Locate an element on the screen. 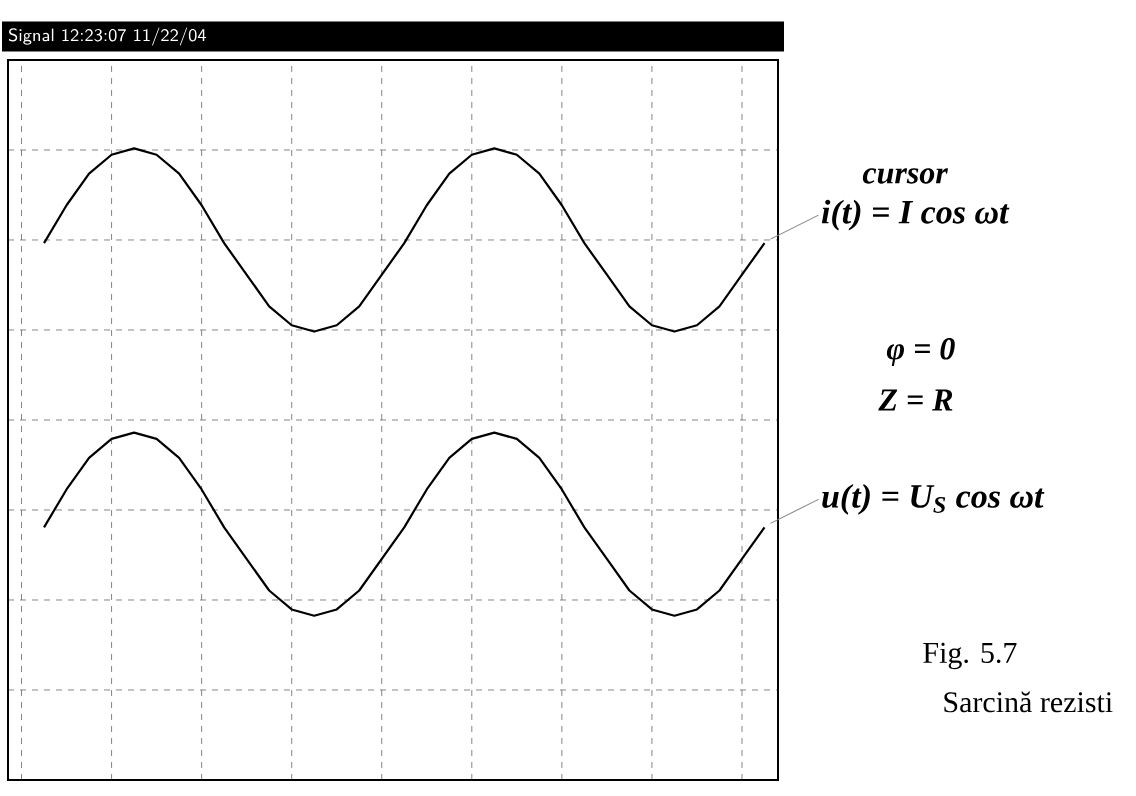 The width and height of the screenshot is (1136, 796). text: φ = 0 is located at coordinates (920, 352).